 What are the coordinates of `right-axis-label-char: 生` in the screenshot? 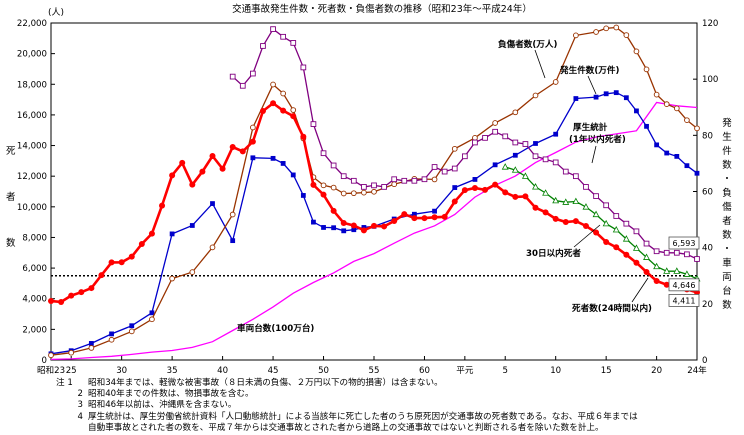 It's located at (727, 137).